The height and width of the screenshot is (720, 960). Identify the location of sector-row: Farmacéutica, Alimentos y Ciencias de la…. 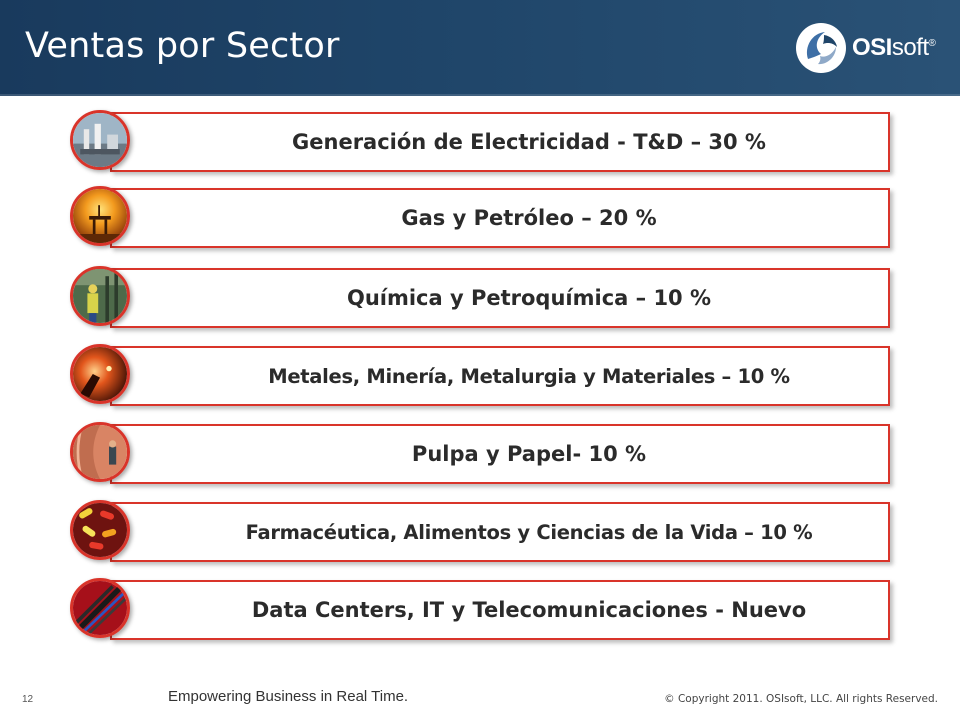
(480, 532).